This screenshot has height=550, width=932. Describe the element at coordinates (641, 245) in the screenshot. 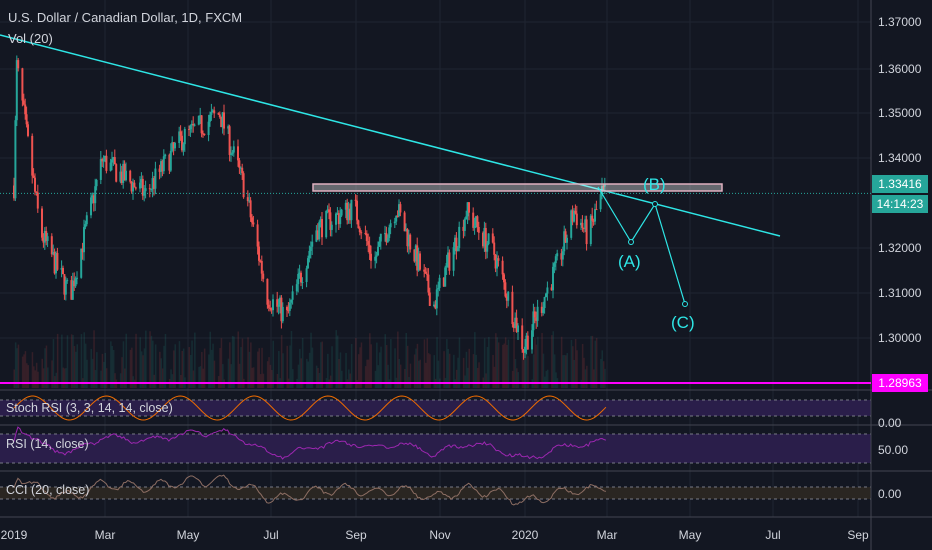

I see `elliott-wave-path` at that location.